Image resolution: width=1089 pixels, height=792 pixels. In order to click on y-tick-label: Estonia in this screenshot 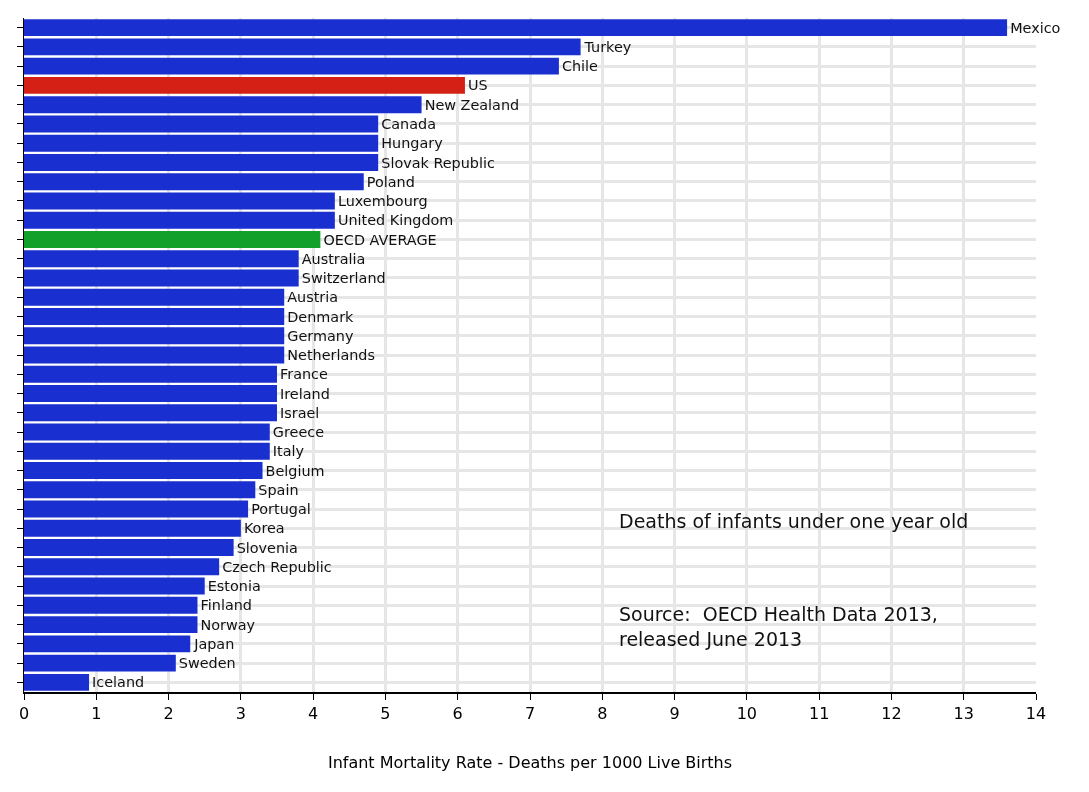, I will do `click(234, 586)`.